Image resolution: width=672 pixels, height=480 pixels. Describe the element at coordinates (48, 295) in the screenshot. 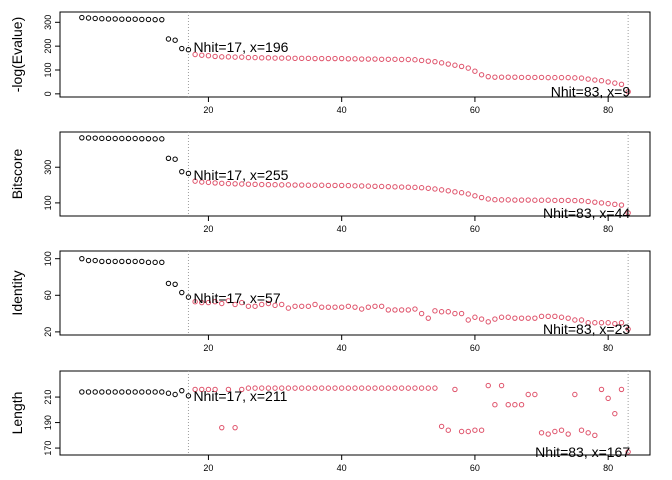

I see `y-tick-label: 60` at that location.